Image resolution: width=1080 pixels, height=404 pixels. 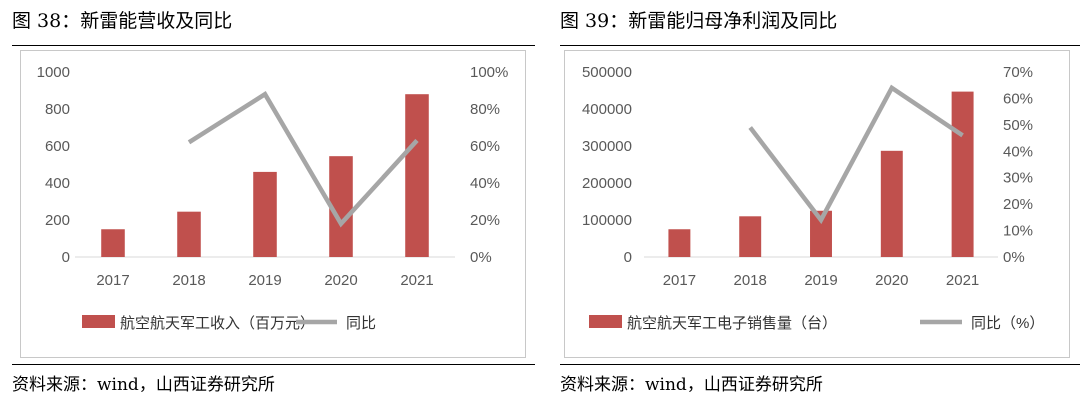 I want to click on y-tick-label-left: 1000, so click(x=53, y=72).